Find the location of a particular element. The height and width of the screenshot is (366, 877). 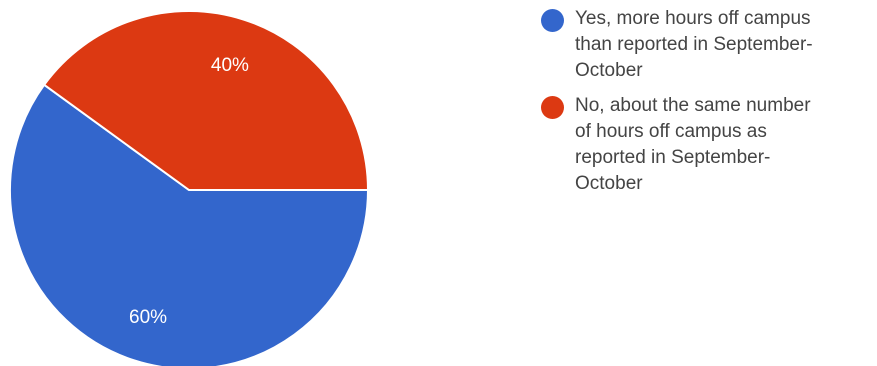

pie-label-no: 40% is located at coordinates (230, 65).